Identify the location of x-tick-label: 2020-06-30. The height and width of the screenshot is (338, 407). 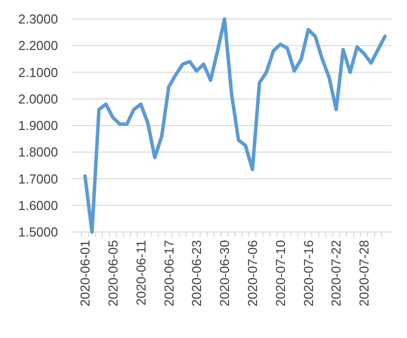
(224, 273).